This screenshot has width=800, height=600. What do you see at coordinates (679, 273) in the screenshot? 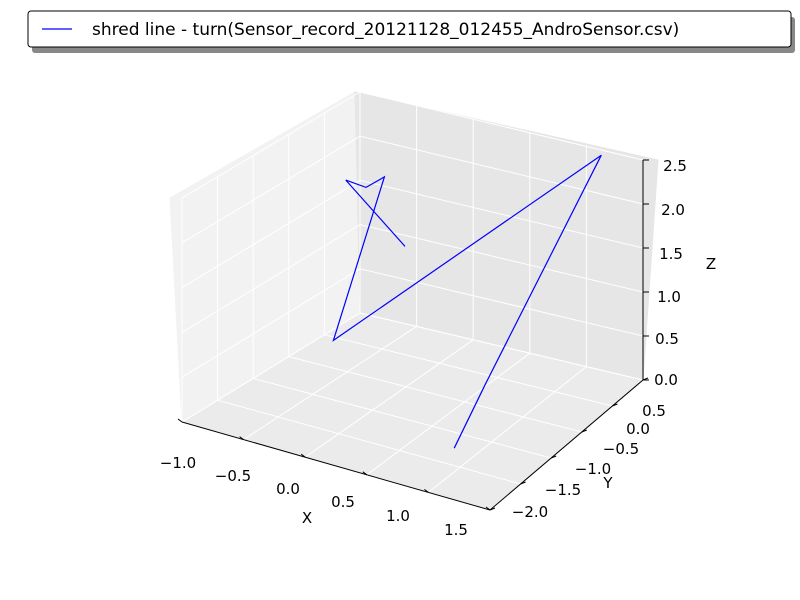
I see `z-axis: 0.0 0.5 1.0 1.5 2.0 2.5 Z` at bounding box center [679, 273].